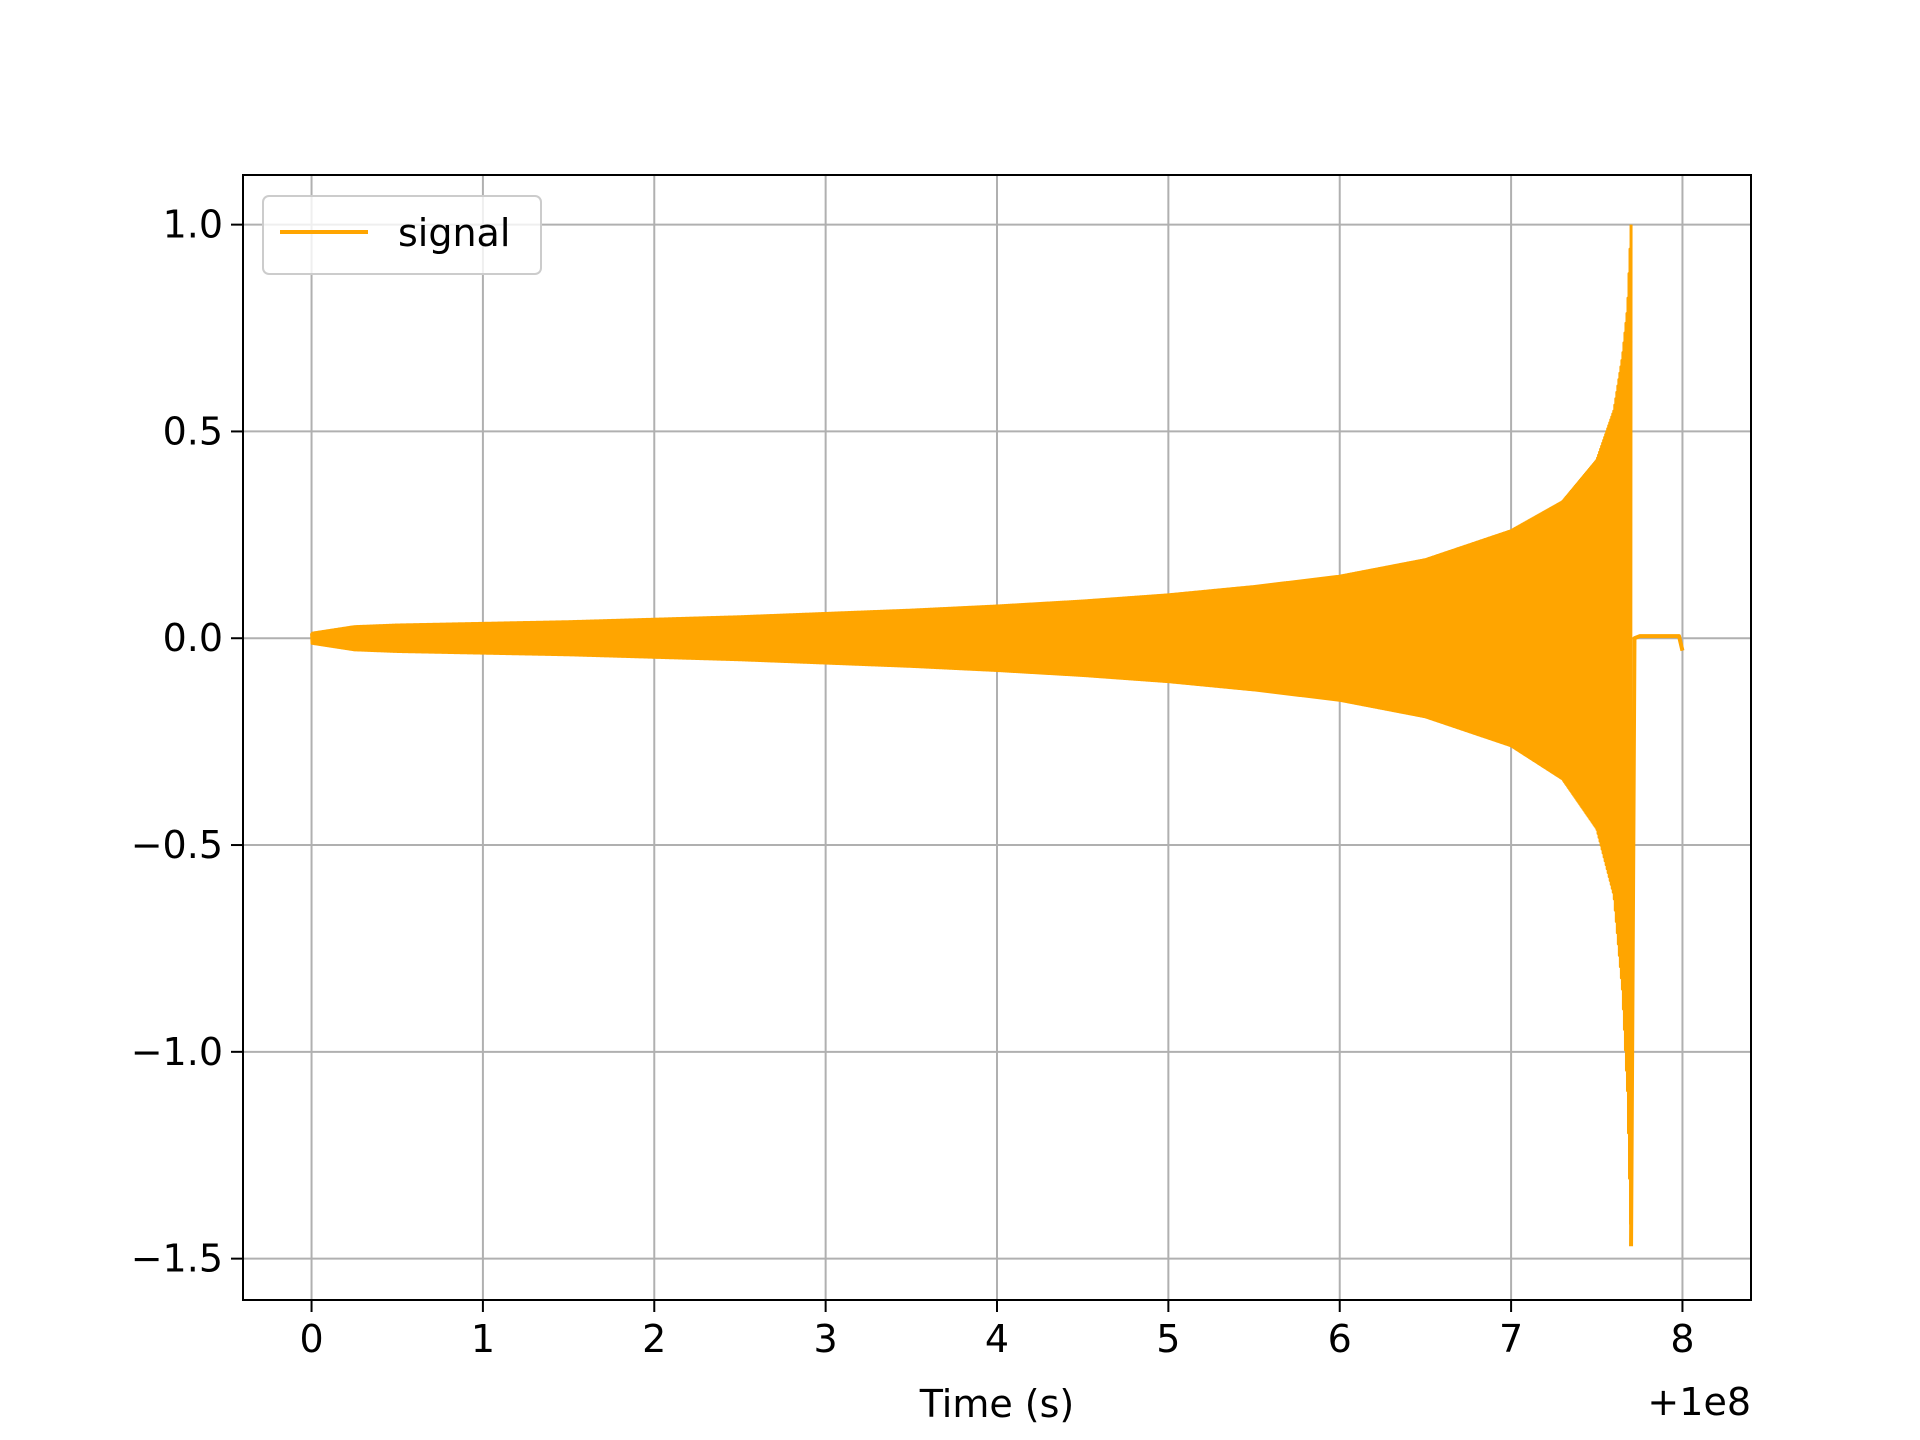 The image size is (1920, 1440). I want to click on y-tick-label: −1.0, so click(177, 1052).